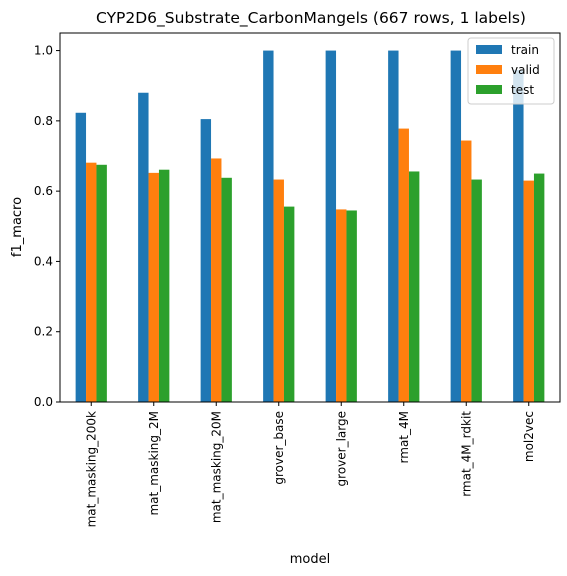  I want to click on y-tick-label: 0.6, so click(43, 191).